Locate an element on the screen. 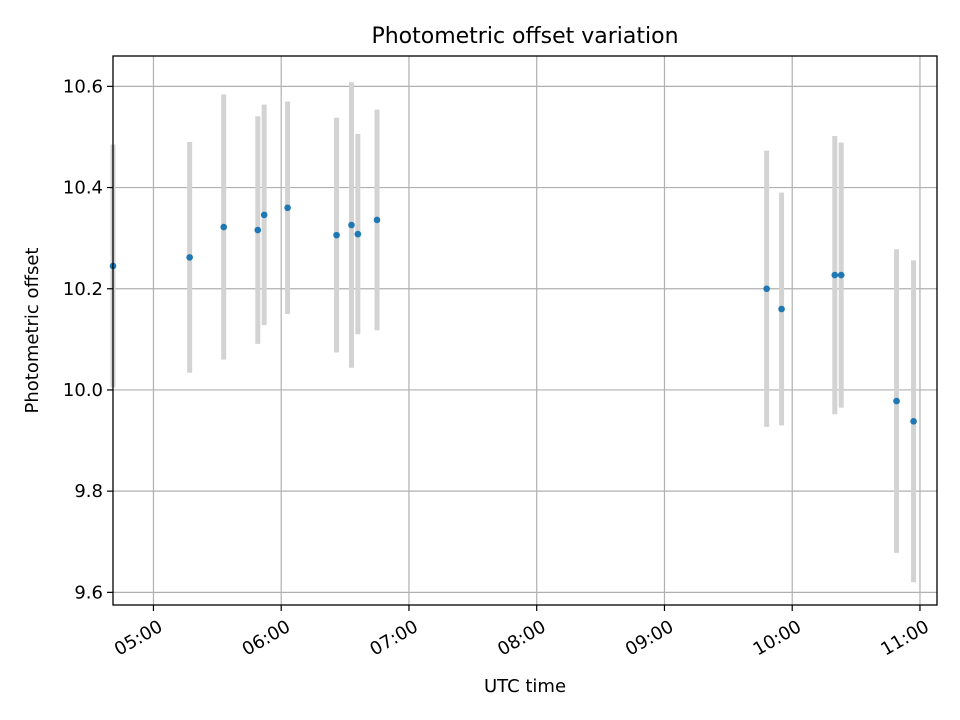 This screenshot has height=720, width=960. y-tick-label: 9.8 is located at coordinates (88, 491).